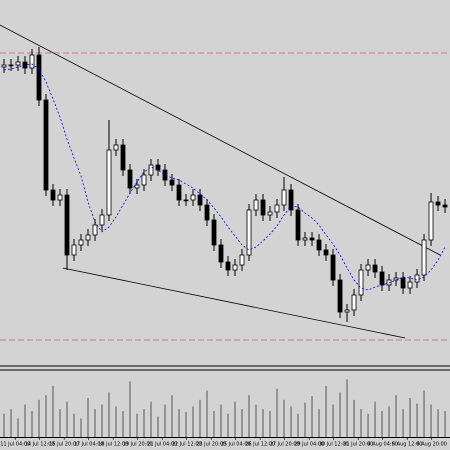  What do you see at coordinates (309, 445) in the screenshot?
I see `x-tick-label: 29 Jul 04:00` at bounding box center [309, 445].